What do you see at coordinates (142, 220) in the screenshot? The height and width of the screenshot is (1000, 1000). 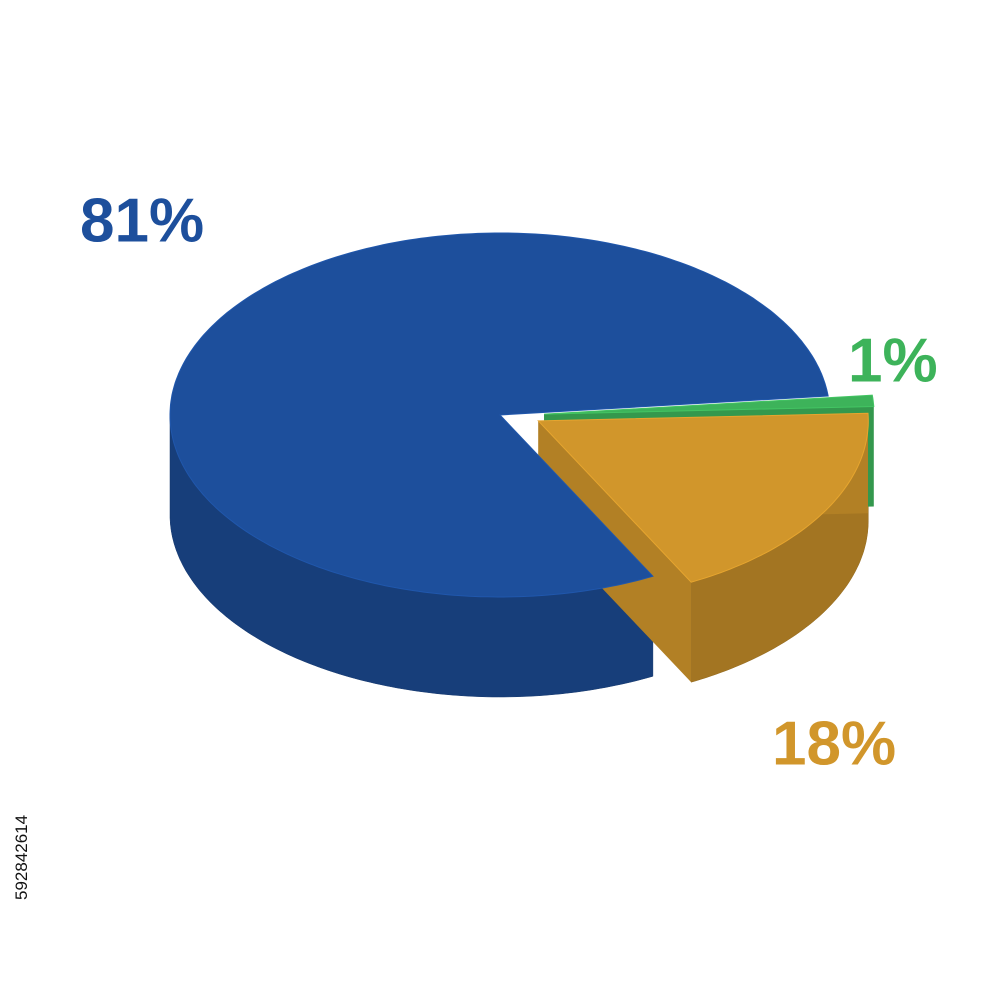 I see `value-label: 81%` at bounding box center [142, 220].